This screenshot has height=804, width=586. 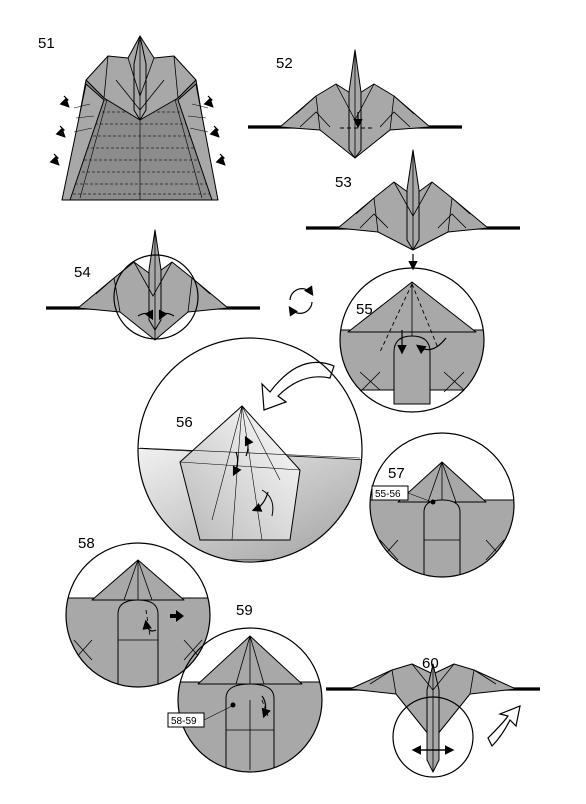 I want to click on step-56-zoom-circle, so click(x=250, y=450).